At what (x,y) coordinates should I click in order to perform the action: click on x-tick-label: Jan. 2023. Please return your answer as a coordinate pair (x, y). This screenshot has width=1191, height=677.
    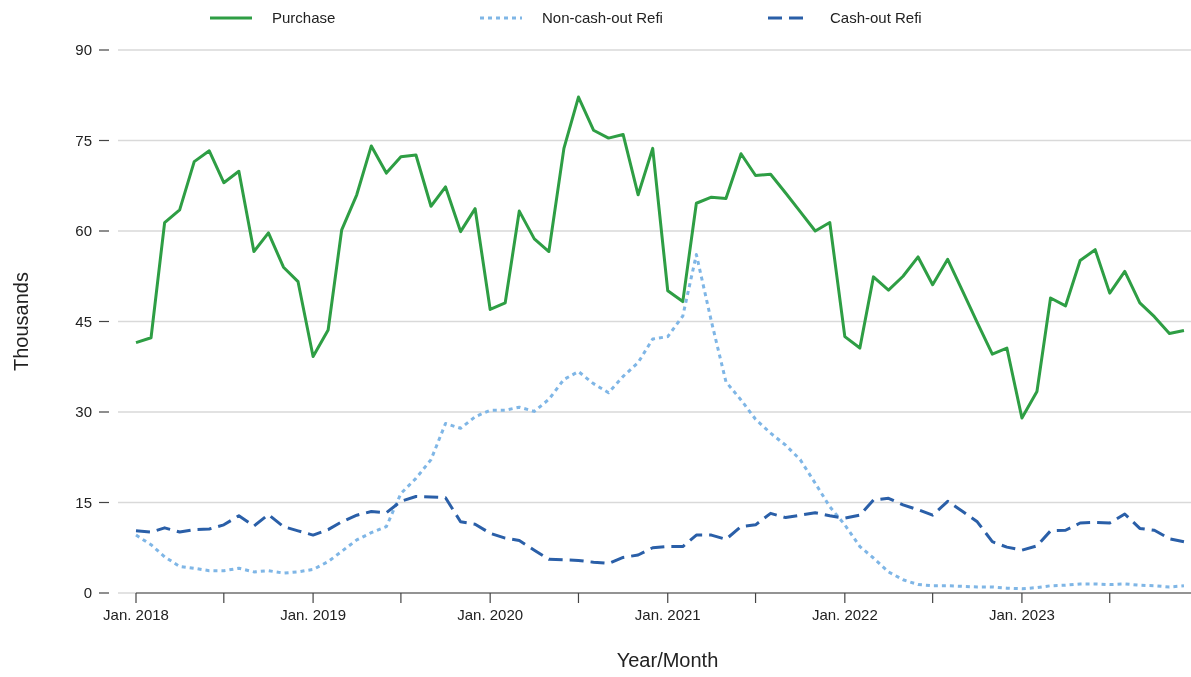
    Looking at the image, I should click on (1021, 614).